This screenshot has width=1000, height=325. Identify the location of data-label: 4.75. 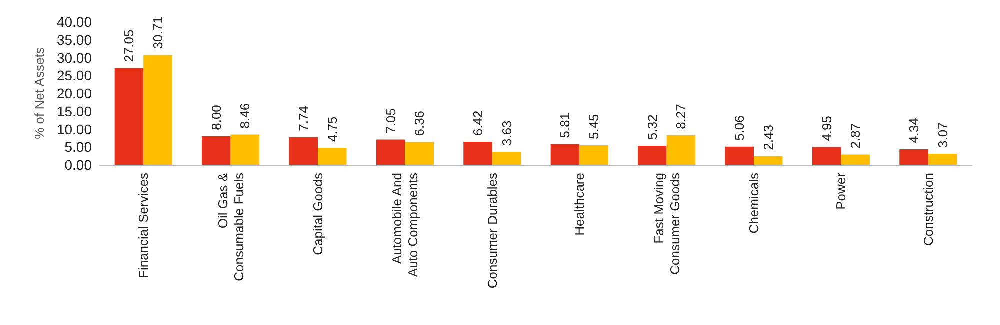
(332, 129).